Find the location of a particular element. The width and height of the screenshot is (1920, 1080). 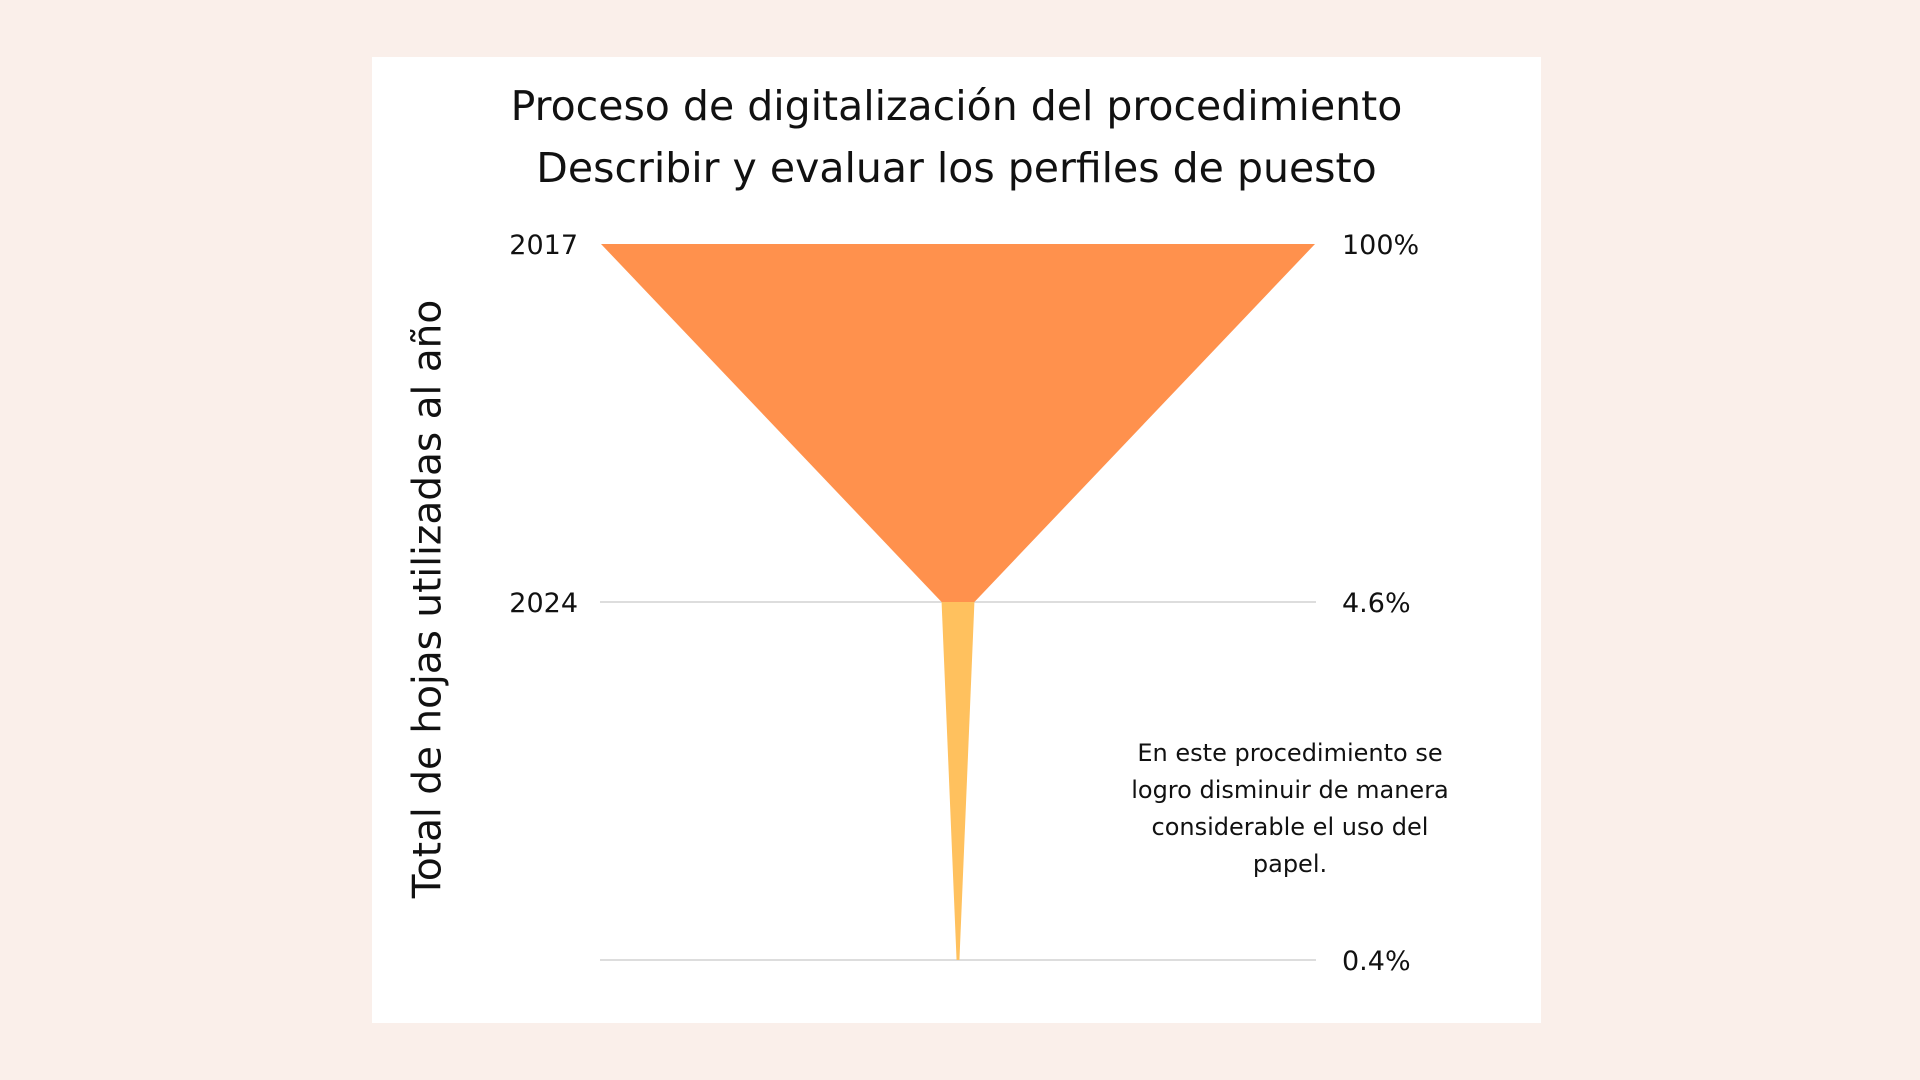

funnel-segment-2017 is located at coordinates (958, 423).